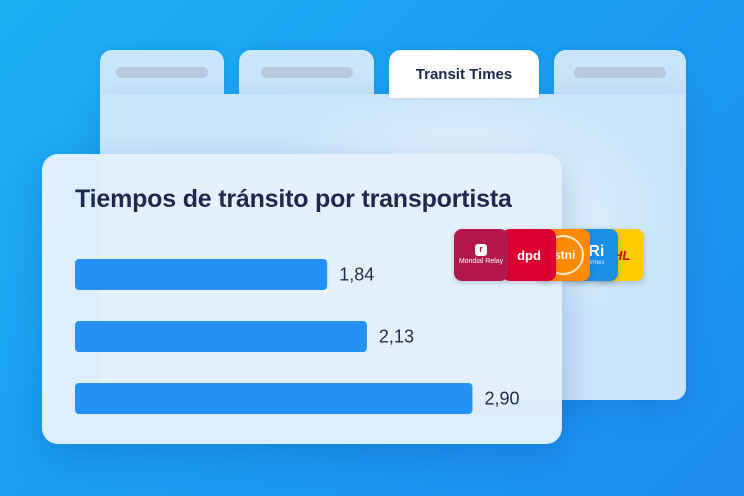  I want to click on bar-value-label-2: 2,13, so click(396, 337).